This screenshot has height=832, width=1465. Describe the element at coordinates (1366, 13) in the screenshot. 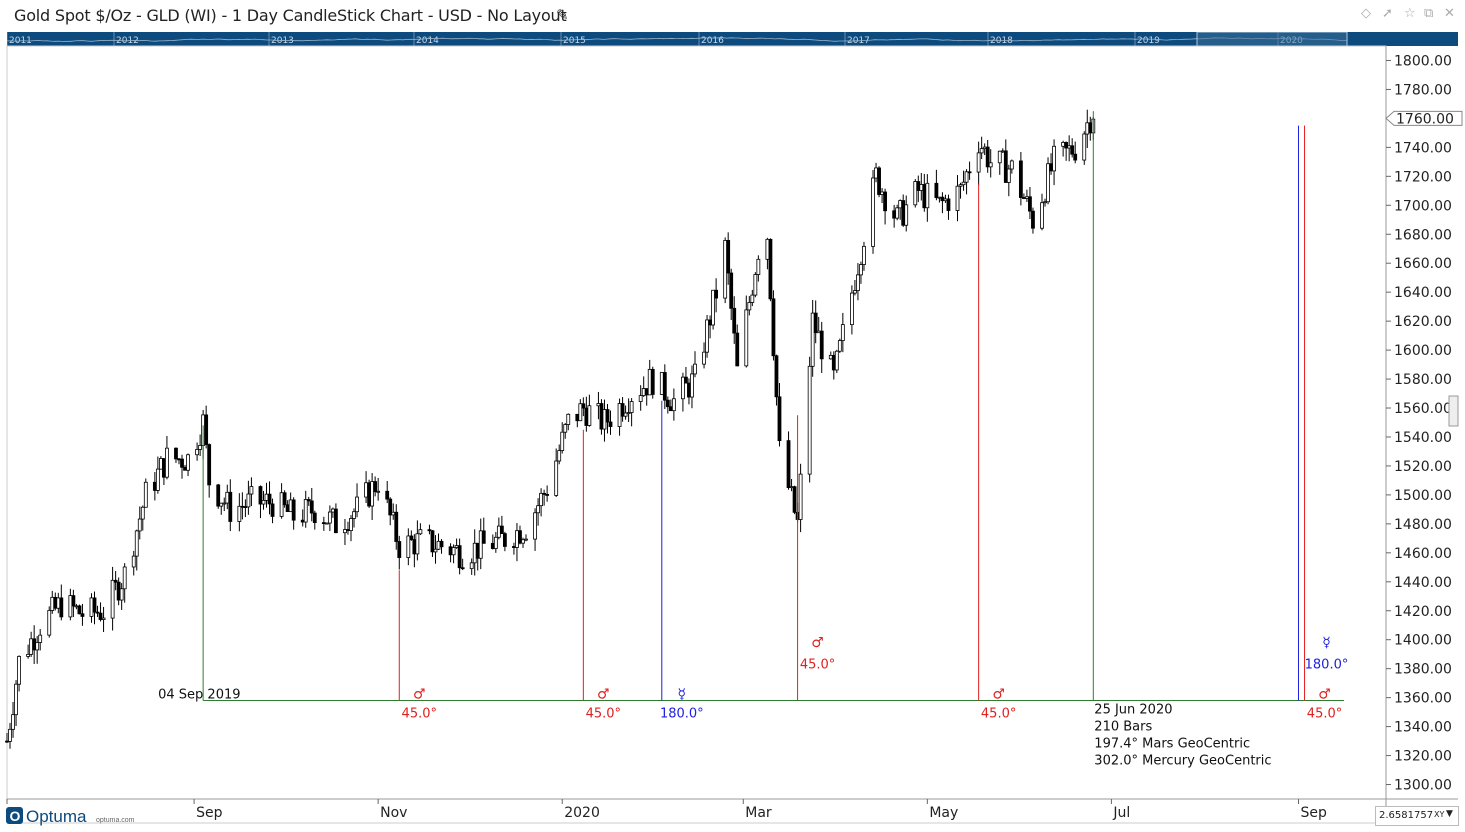

I see `diamond-icon: ◇` at that location.